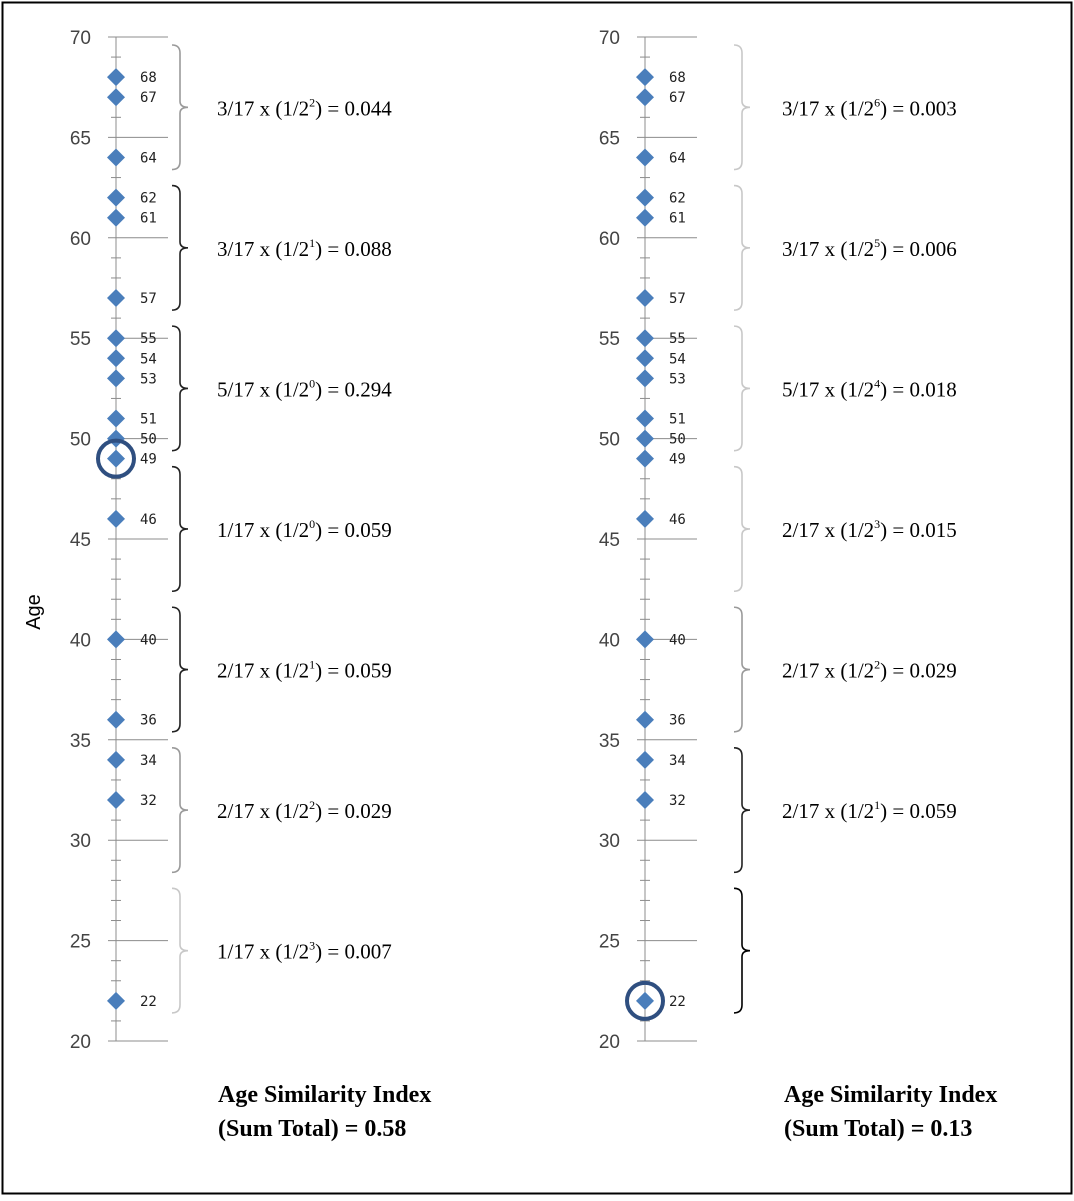 The height and width of the screenshot is (1201, 1074). What do you see at coordinates (80, 239) in the screenshot?
I see `tick-label: 60` at bounding box center [80, 239].